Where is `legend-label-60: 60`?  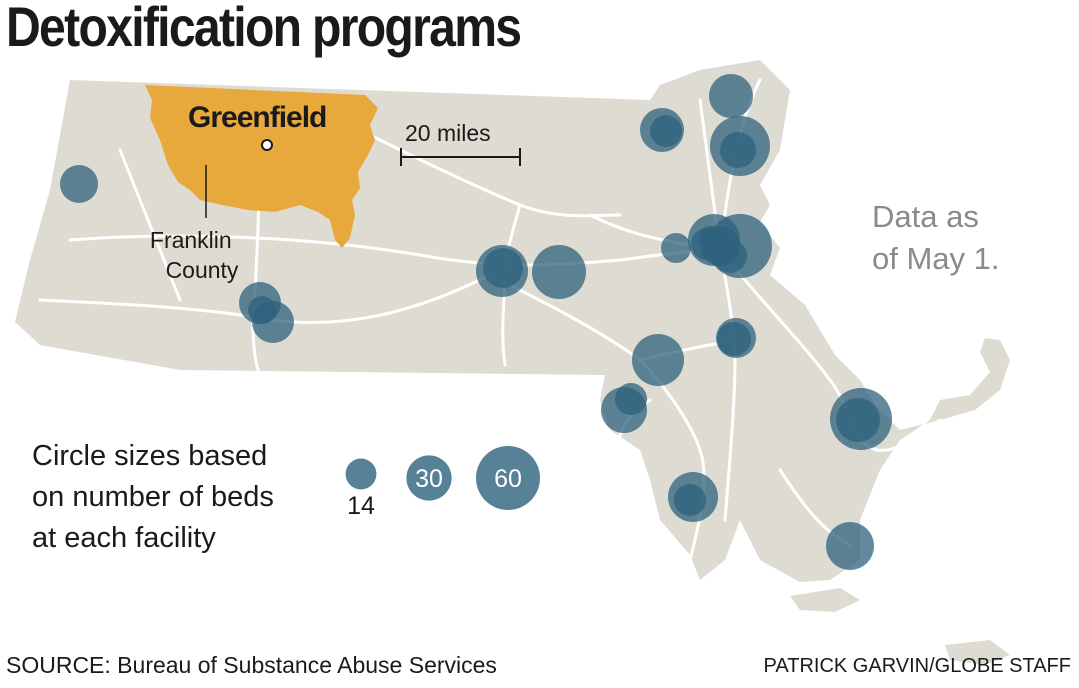 legend-label-60: 60 is located at coordinates (508, 479).